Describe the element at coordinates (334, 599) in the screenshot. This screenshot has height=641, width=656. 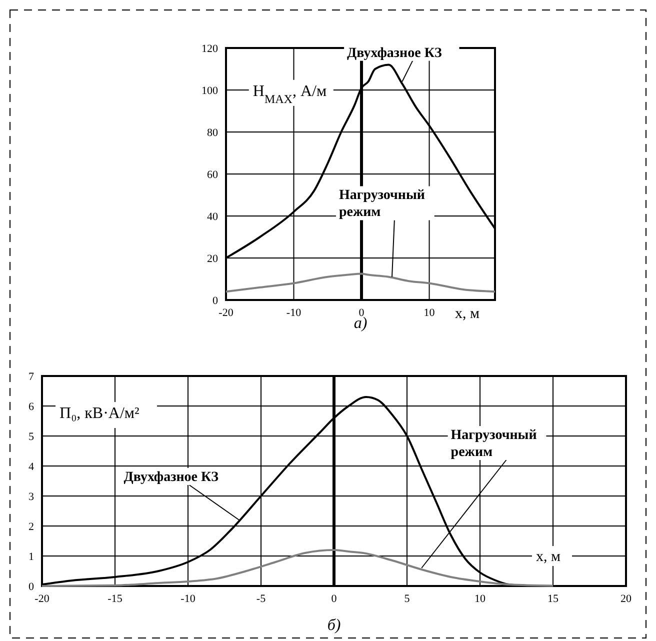
I see `x-tick-label: 0` at that location.